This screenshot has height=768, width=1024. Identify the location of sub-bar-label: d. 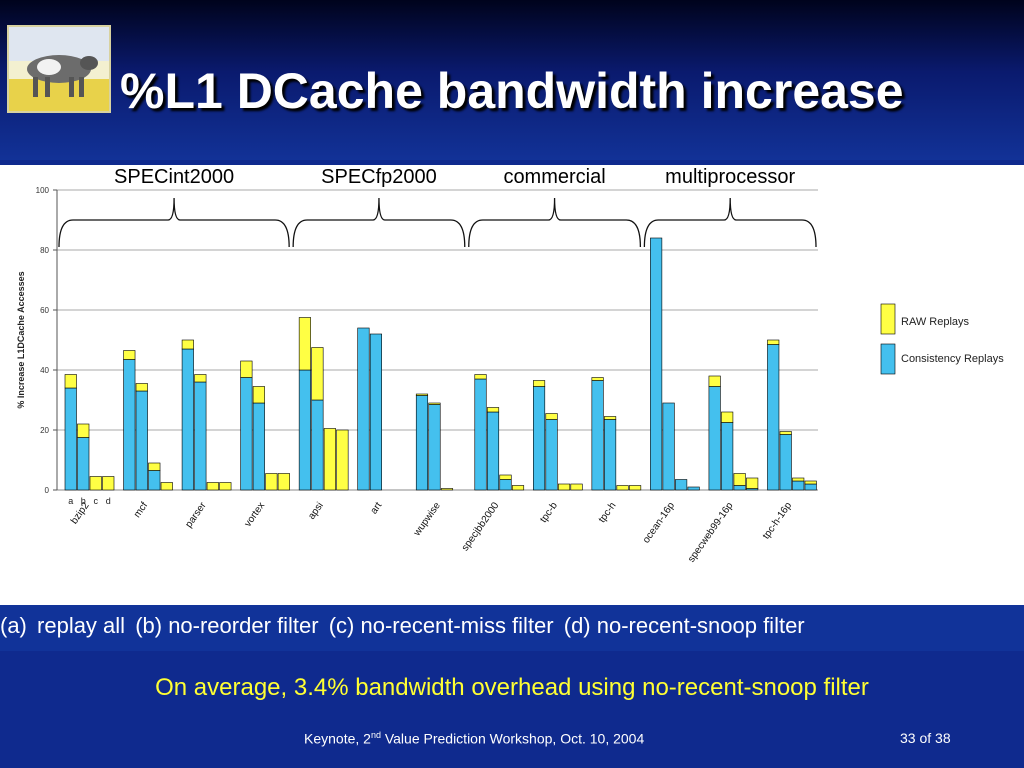
(108, 501).